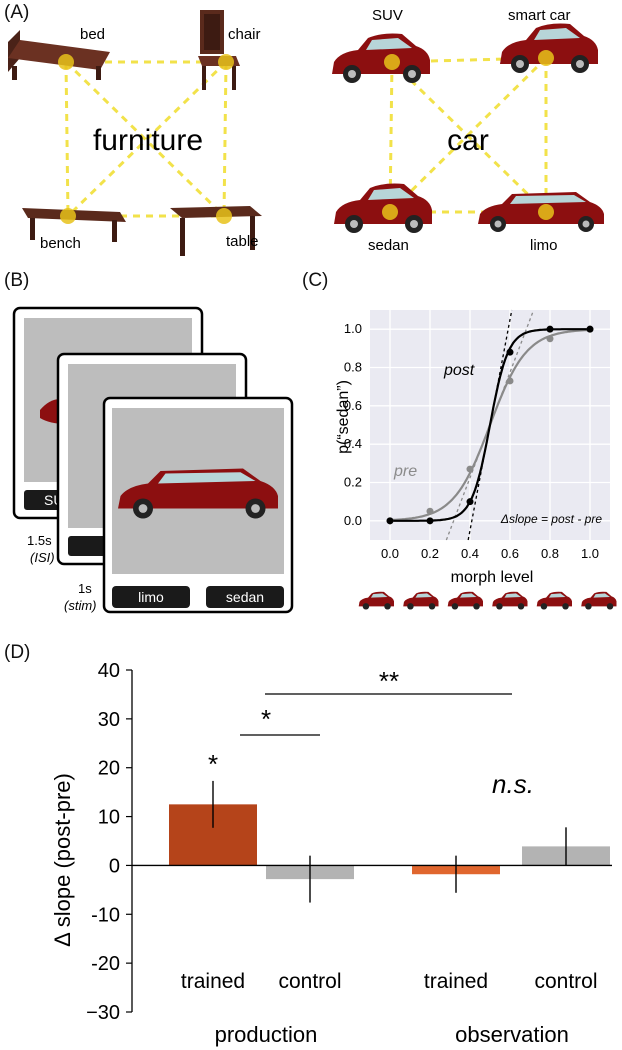  I want to click on option-sedan-button: sedan, so click(245, 597).